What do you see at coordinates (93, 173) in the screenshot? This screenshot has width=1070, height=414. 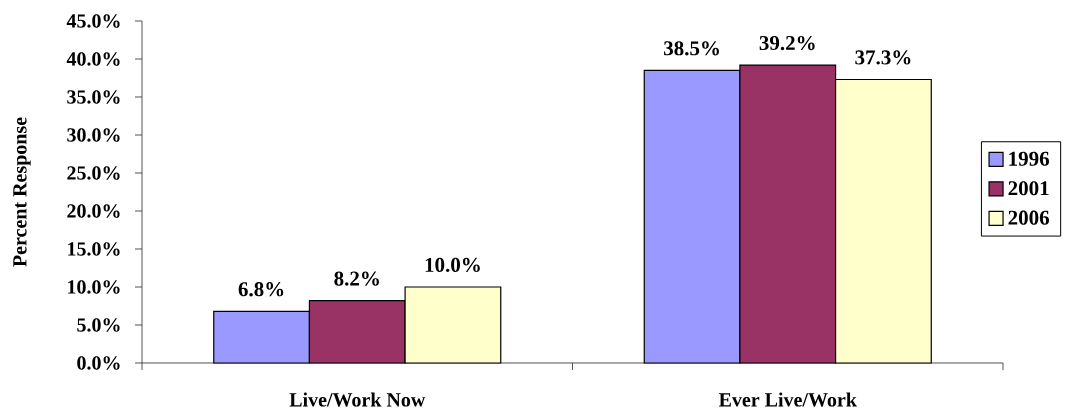 I see `y-tick-label: 25.0%` at bounding box center [93, 173].